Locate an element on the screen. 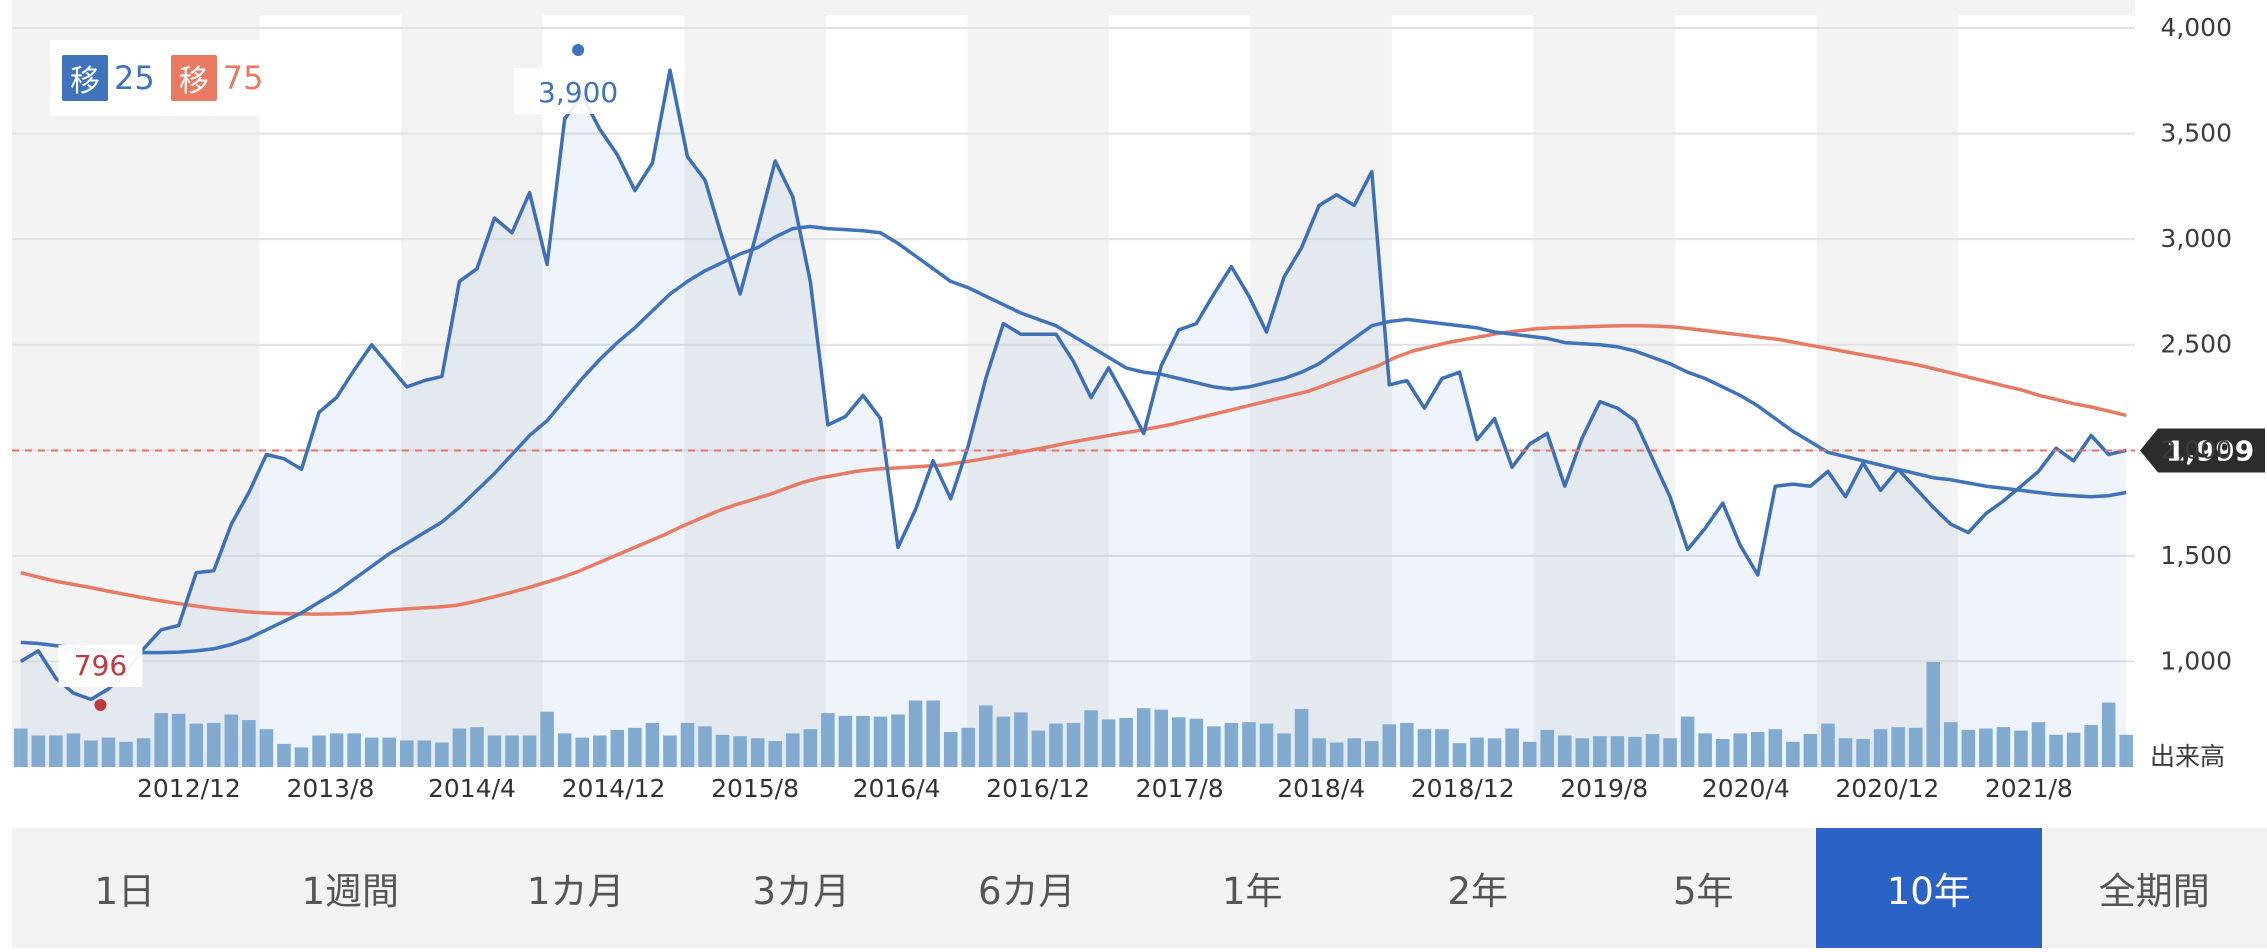  tab-2-years: 2年 is located at coordinates (1478, 891).